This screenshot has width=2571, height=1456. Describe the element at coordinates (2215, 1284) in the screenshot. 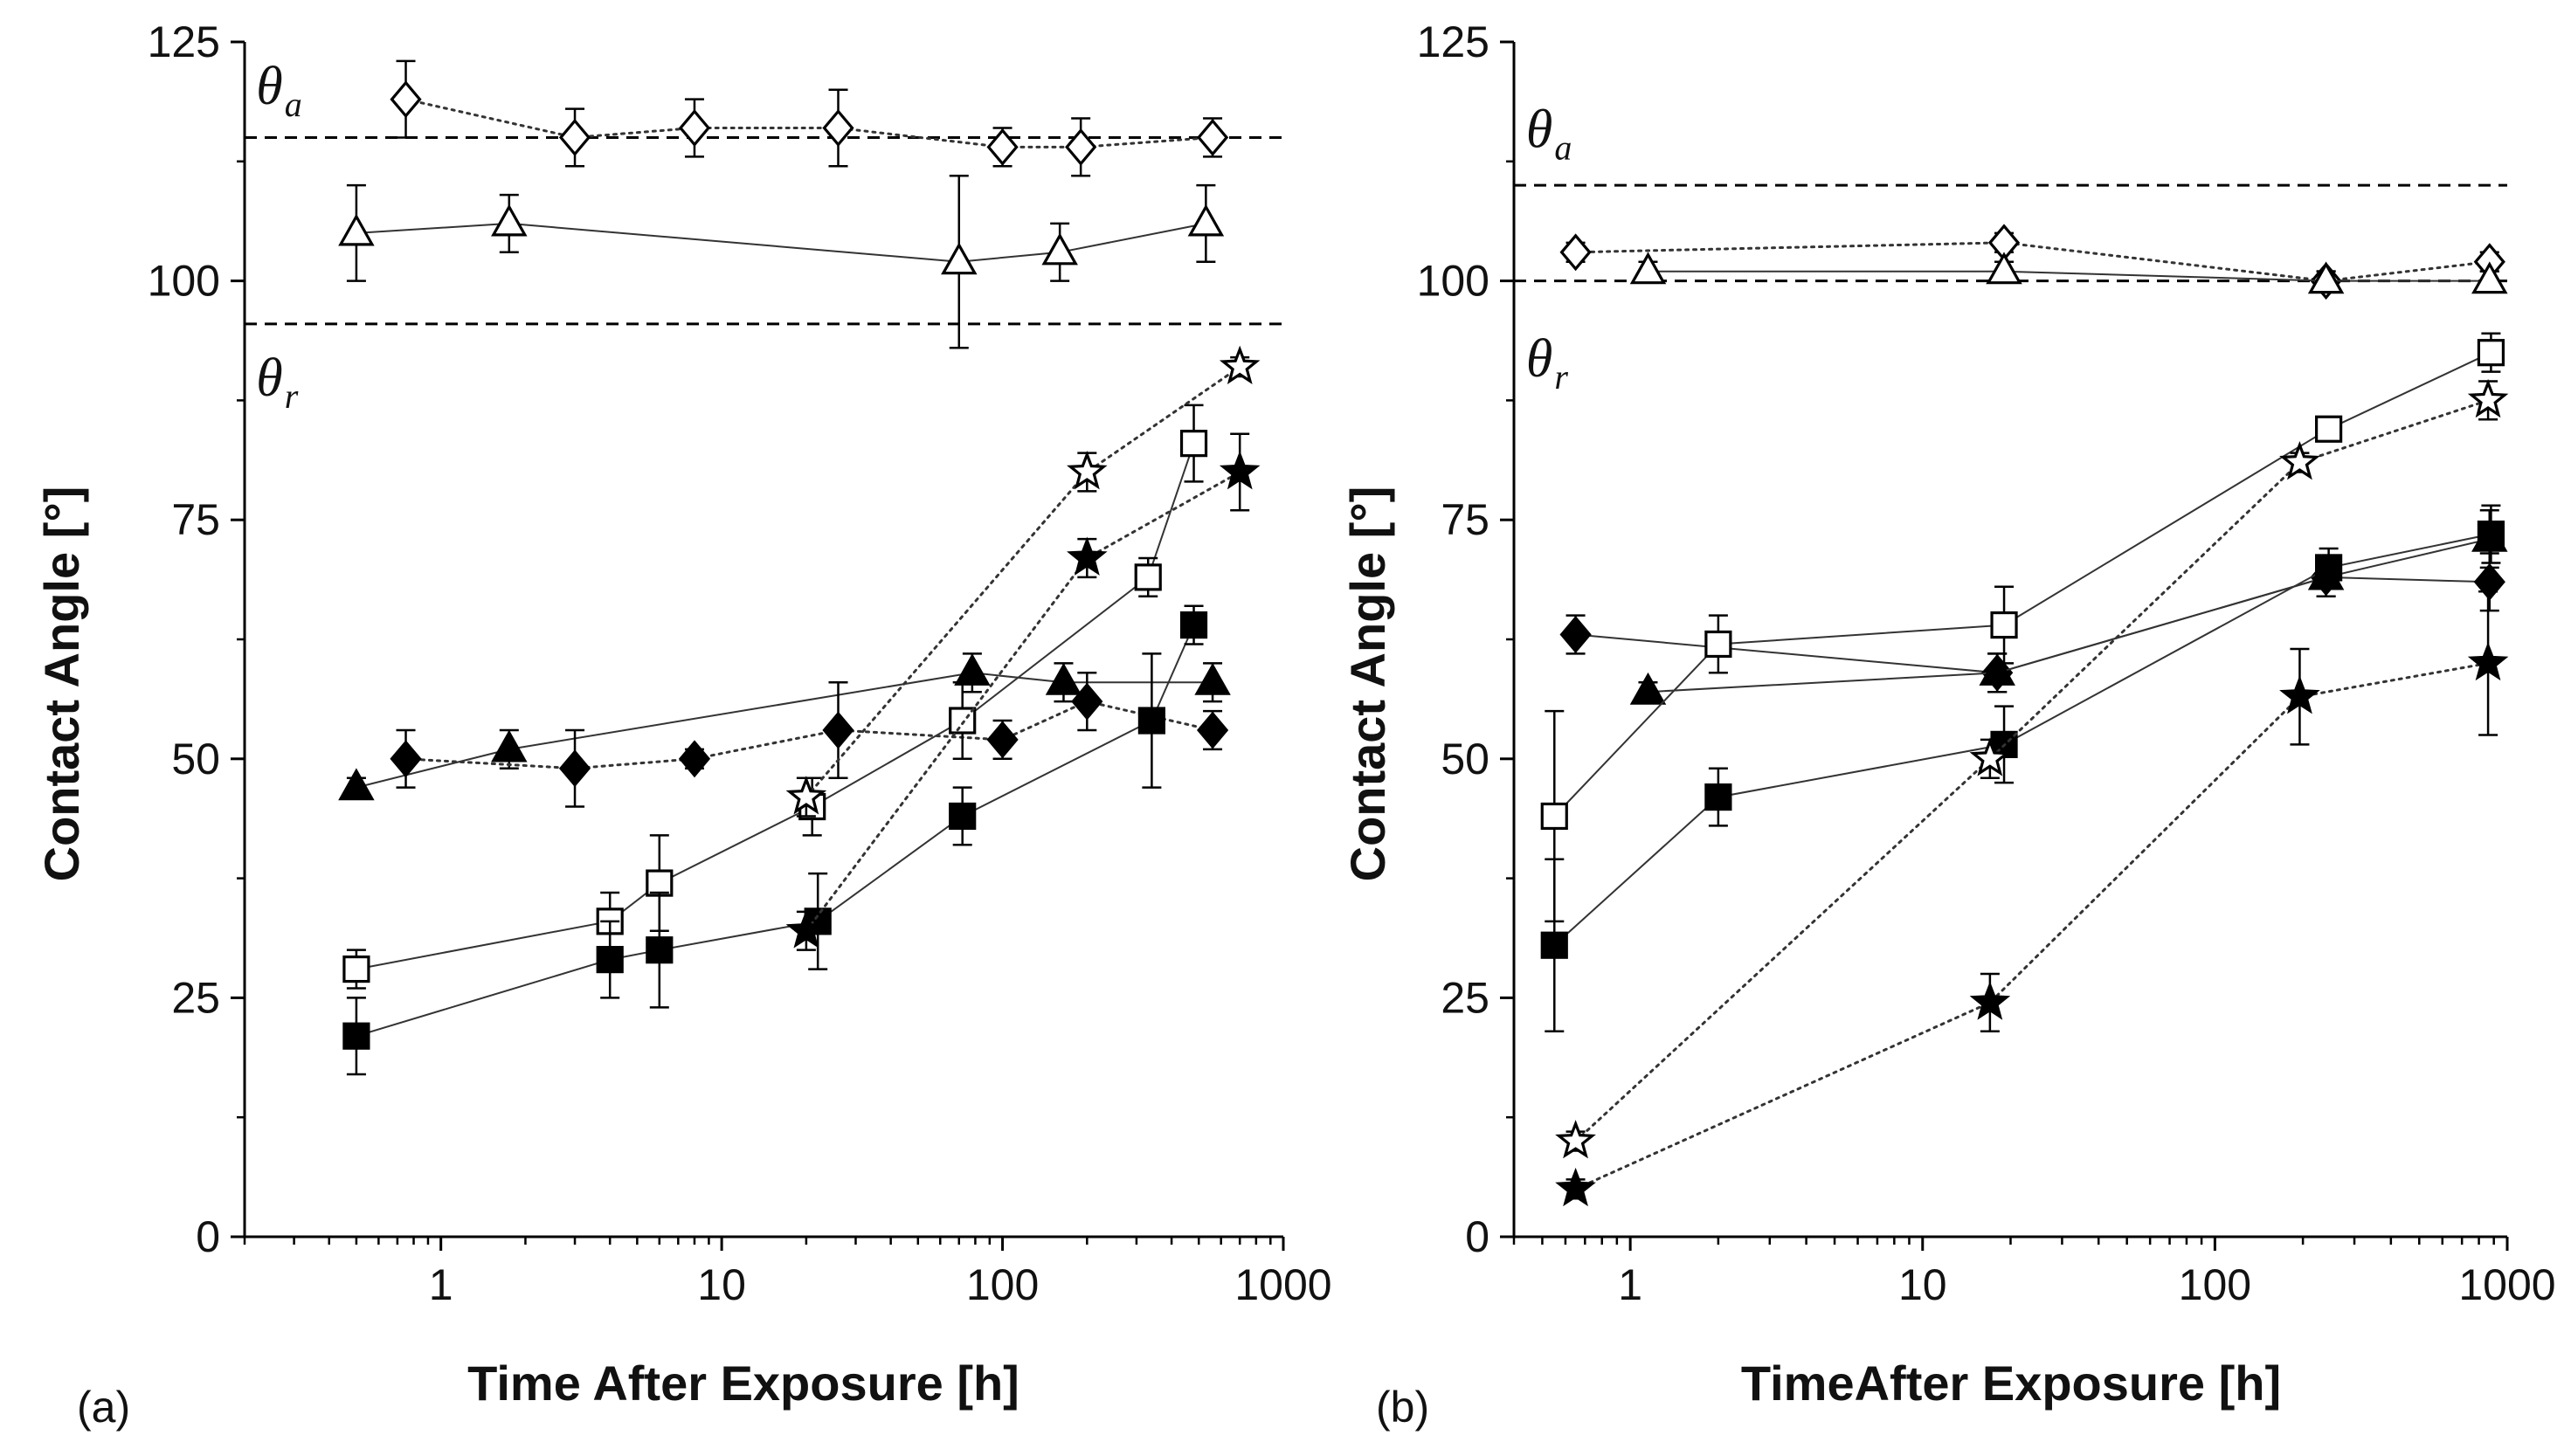

I see `panel-b-x-tick-label: 100` at that location.